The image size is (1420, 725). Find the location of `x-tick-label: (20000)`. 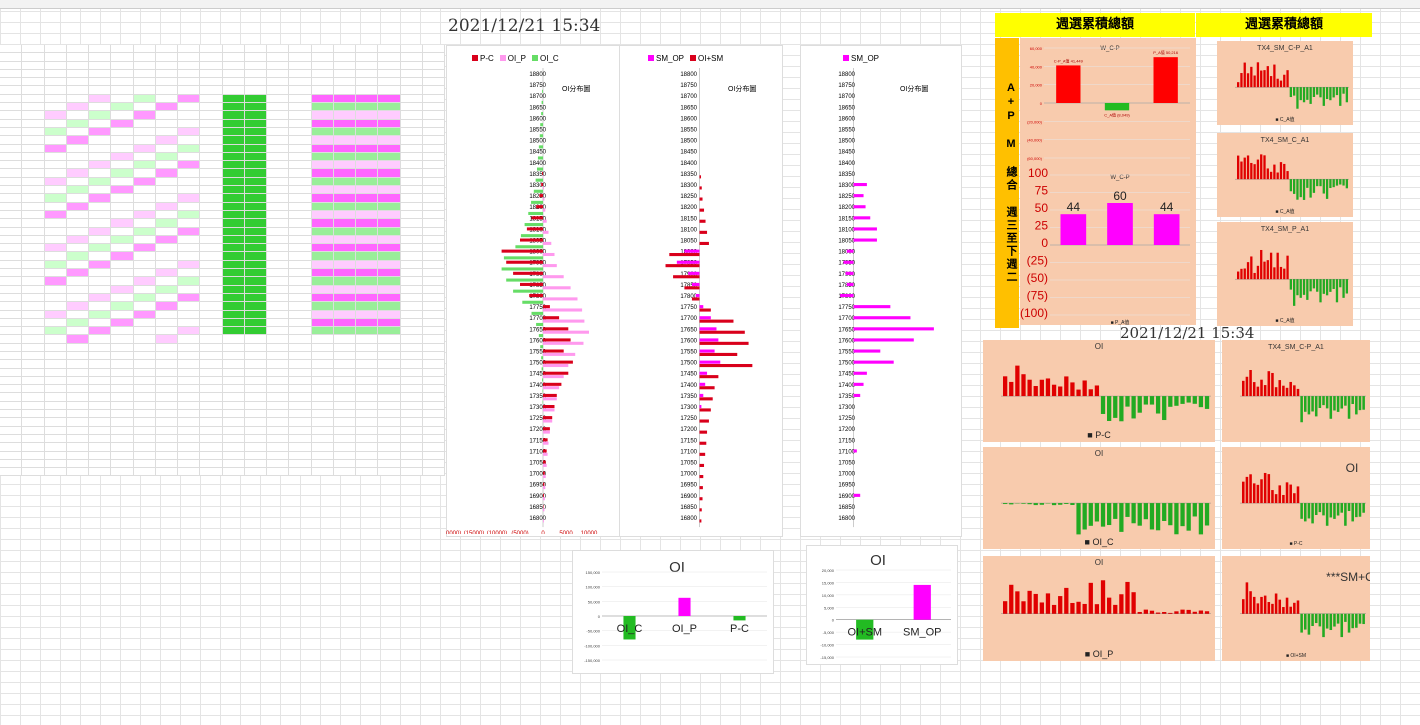

x-tick-label: (20000) is located at coordinates (453, 532).